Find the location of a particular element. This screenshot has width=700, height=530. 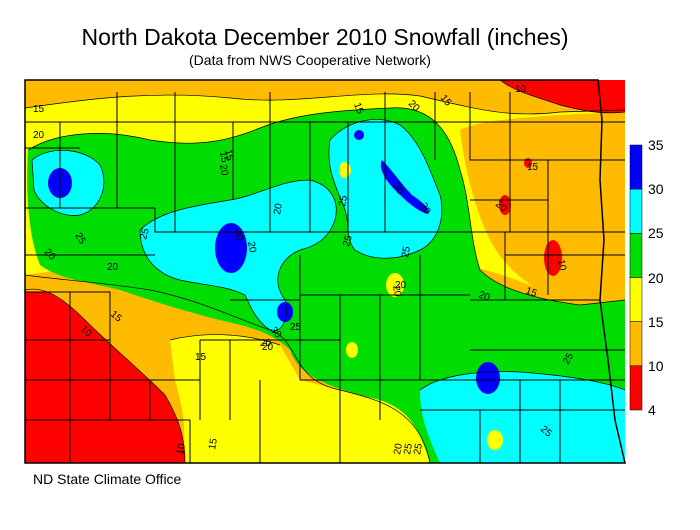

fill-30-35-se is located at coordinates (488, 378).